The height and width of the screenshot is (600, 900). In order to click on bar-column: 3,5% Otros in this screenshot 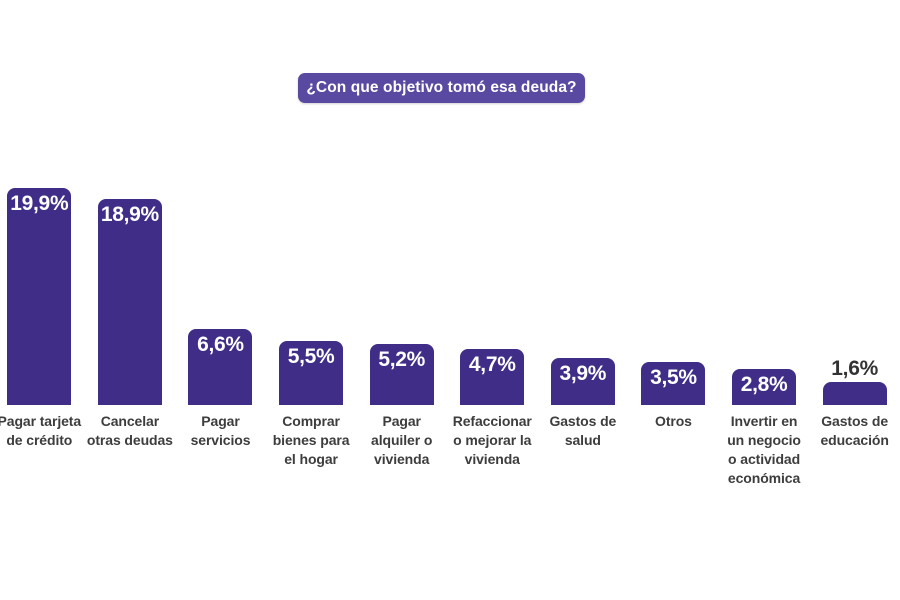, I will do `click(673, 303)`.